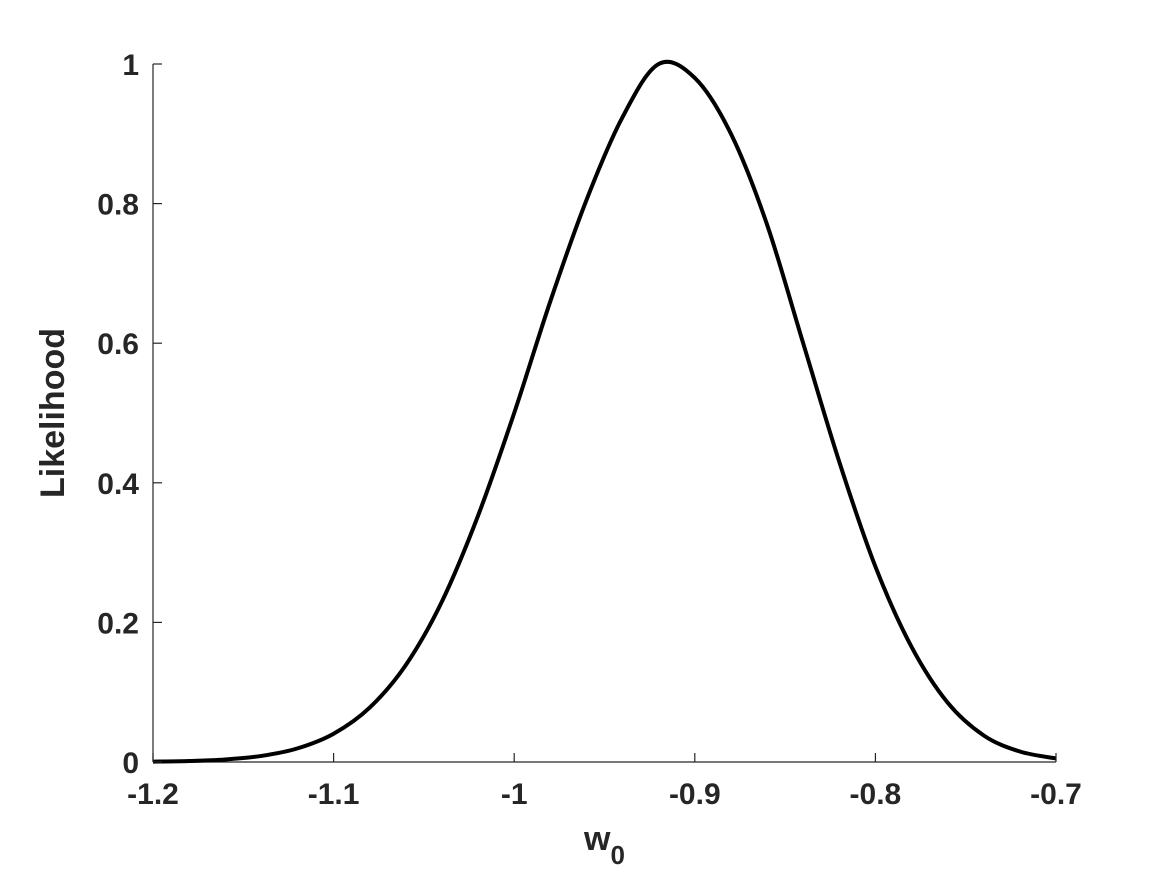 This screenshot has height=875, width=1167. What do you see at coordinates (118, 205) in the screenshot?
I see `y-tick-label: 0.8` at bounding box center [118, 205].